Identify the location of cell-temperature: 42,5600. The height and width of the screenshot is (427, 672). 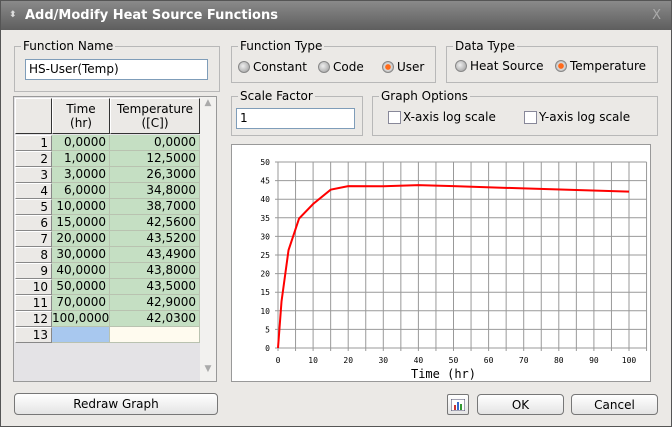
(155, 223).